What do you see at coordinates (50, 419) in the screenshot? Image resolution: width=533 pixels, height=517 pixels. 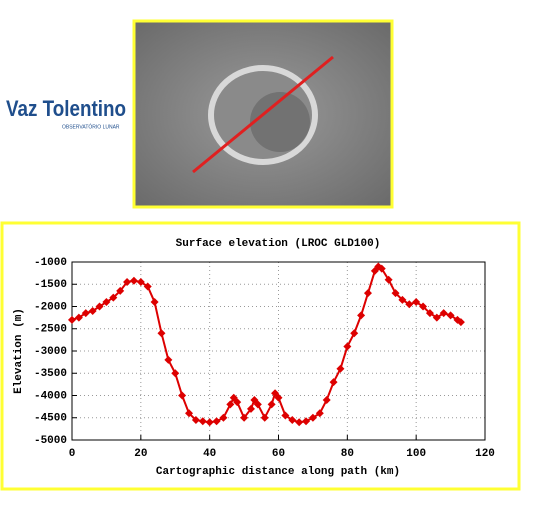 I see `y-tick-label: -4500` at bounding box center [50, 419].